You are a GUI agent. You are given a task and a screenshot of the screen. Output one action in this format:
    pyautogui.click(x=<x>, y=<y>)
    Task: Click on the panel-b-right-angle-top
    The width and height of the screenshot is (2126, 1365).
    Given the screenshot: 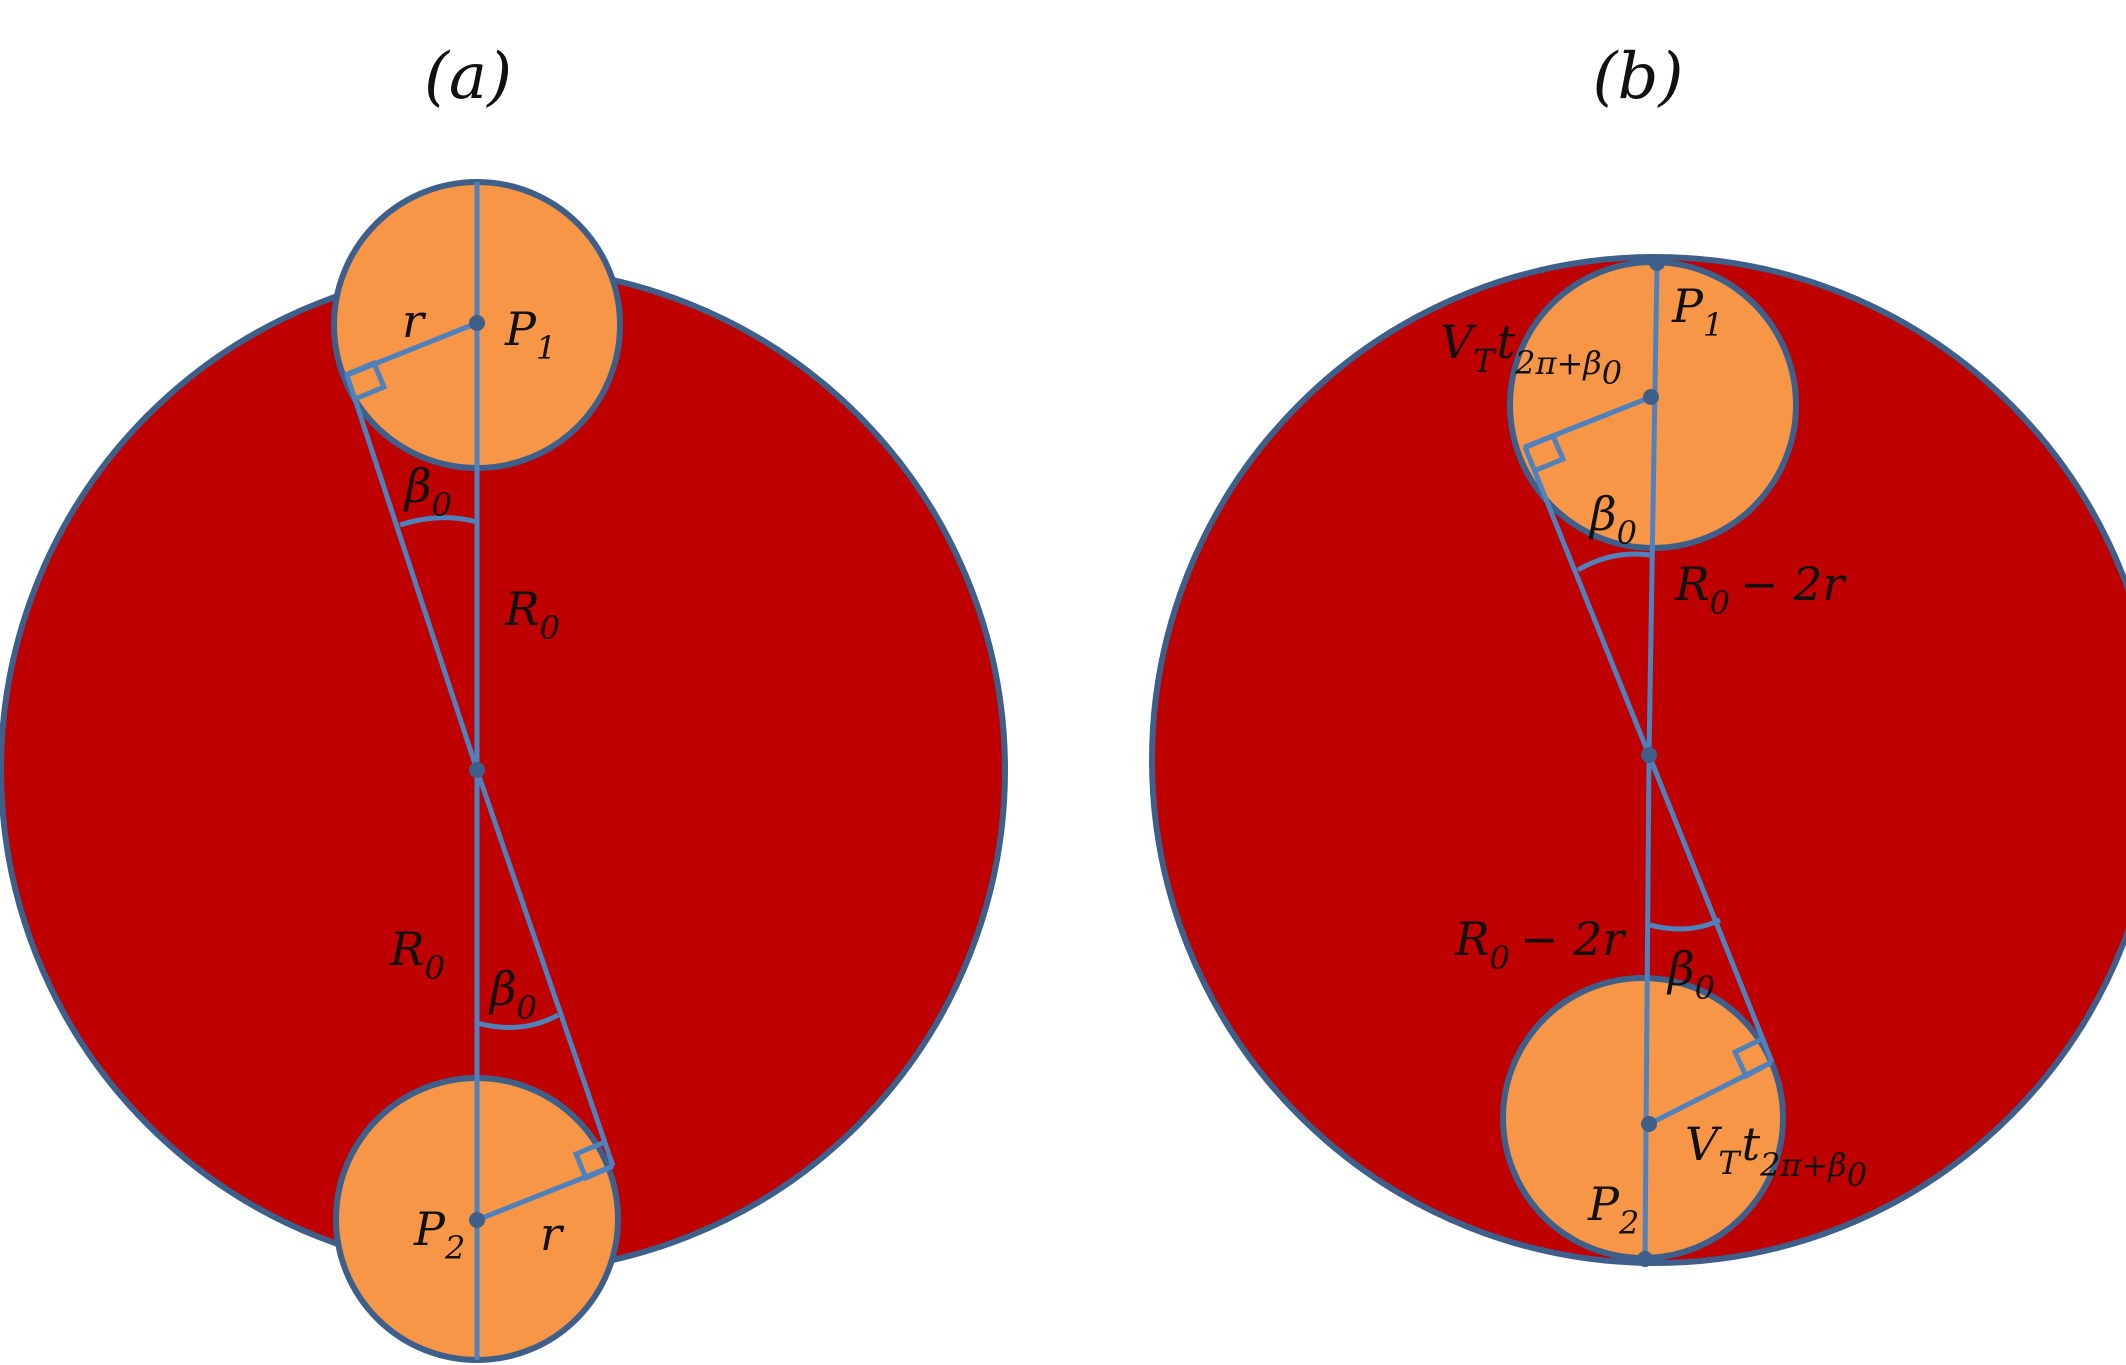 What is the action you would take?
    pyautogui.click(x=1545, y=453)
    